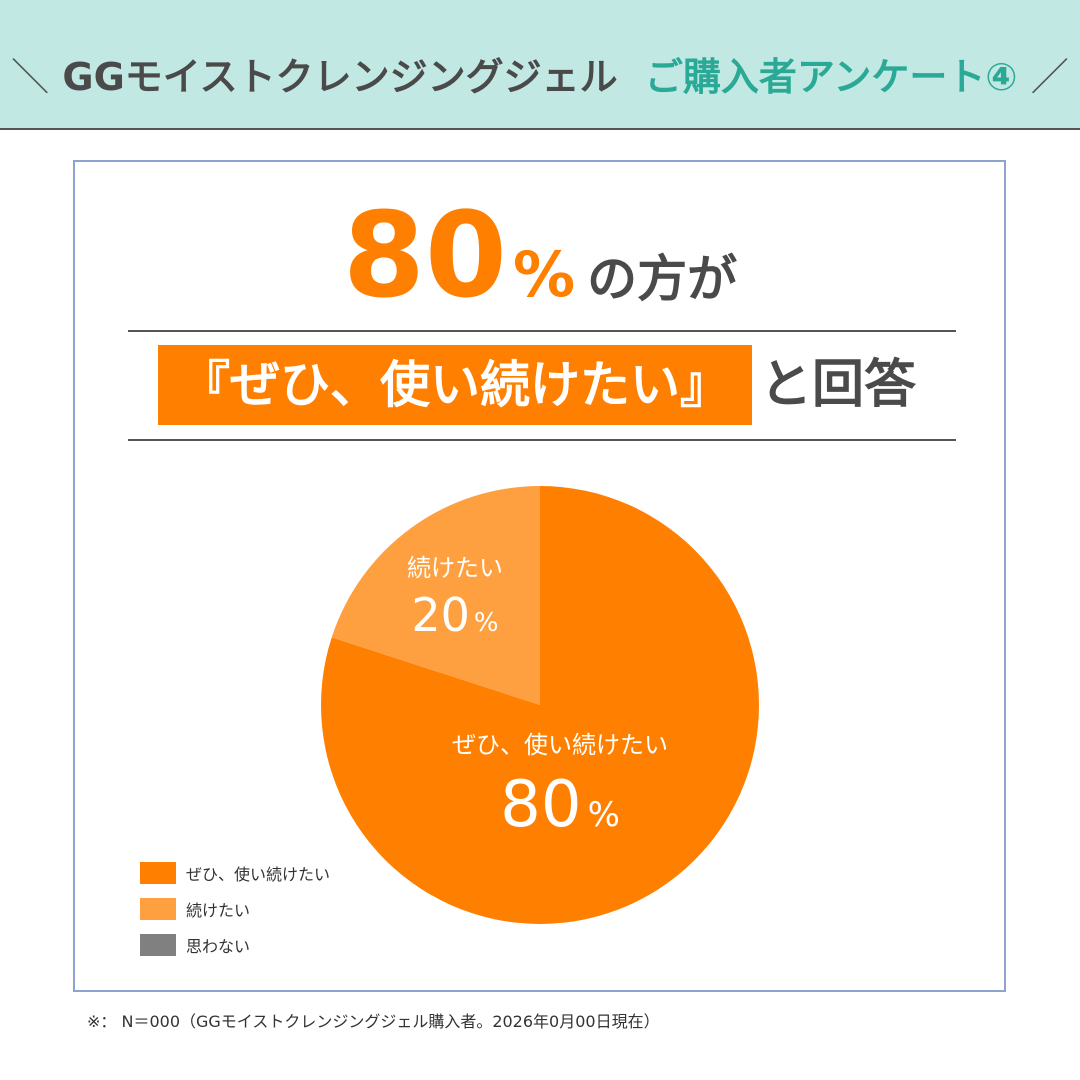 The width and height of the screenshot is (1080, 1080). I want to click on legend-item: 思わない, so click(235, 945).